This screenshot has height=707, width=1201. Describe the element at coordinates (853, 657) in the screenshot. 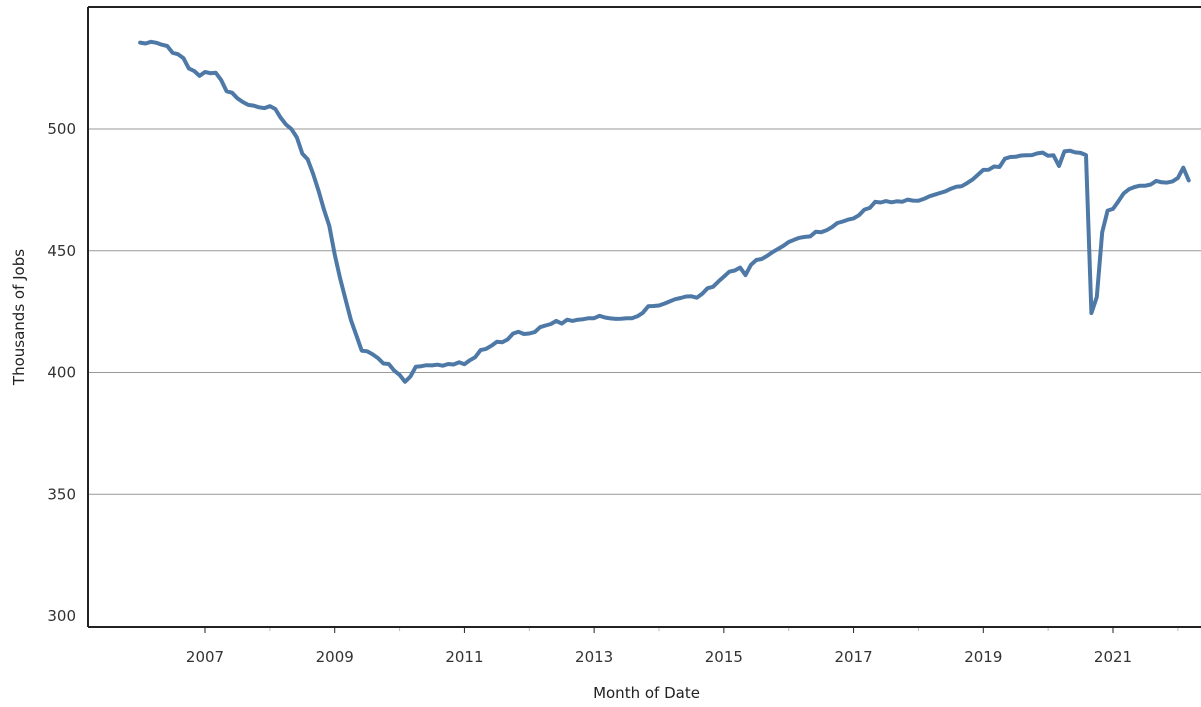

I see `x-tick-label: 2017` at that location.